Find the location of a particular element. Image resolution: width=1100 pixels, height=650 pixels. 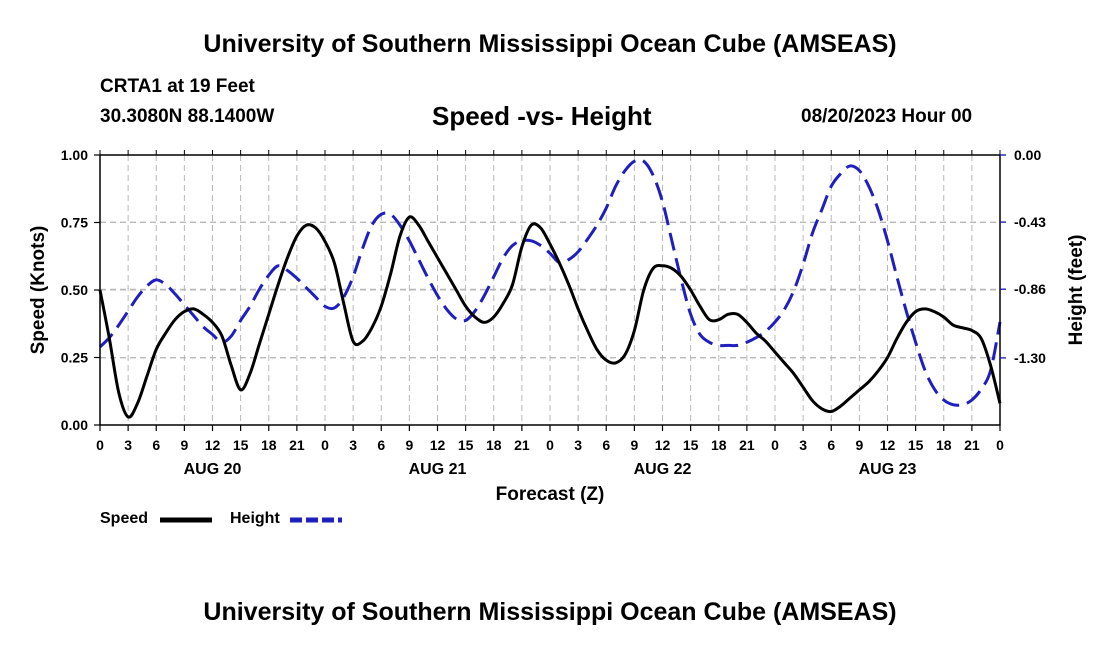

y-tick-label-left: 1.00 is located at coordinates (74, 155).